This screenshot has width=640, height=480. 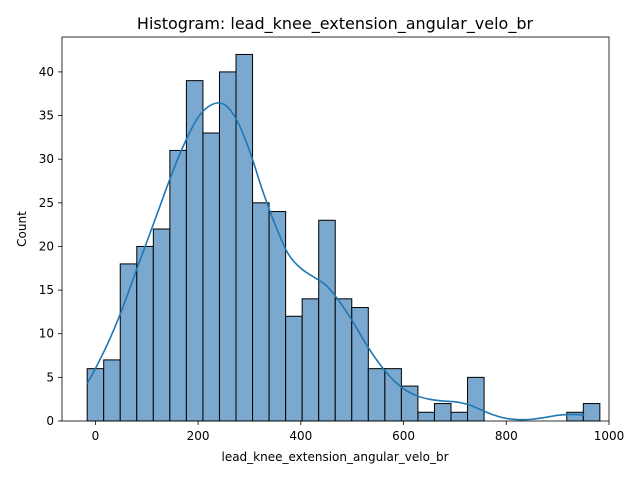 What do you see at coordinates (358, 432) in the screenshot?
I see `x-axis-ticks: 0 200 400 600 800 1000` at bounding box center [358, 432].